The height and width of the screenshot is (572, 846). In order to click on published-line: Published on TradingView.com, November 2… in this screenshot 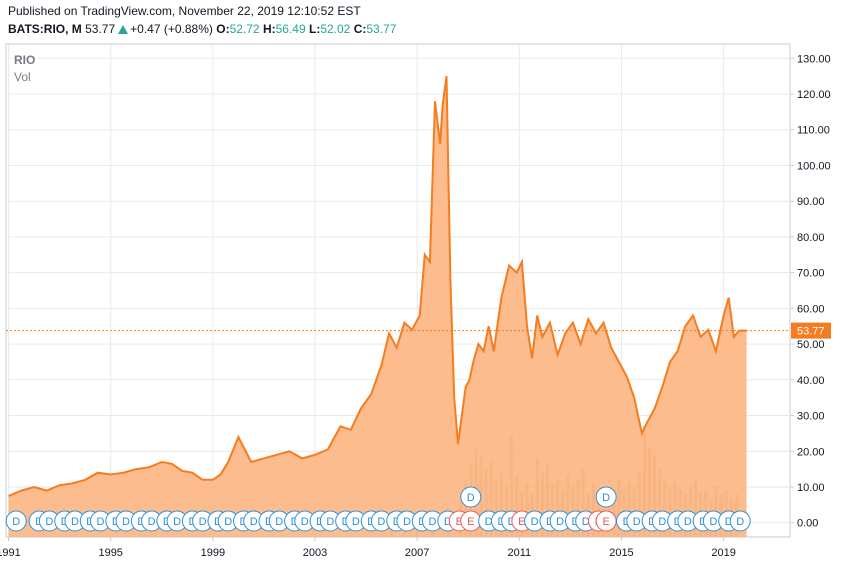, I will do `click(184, 11)`.